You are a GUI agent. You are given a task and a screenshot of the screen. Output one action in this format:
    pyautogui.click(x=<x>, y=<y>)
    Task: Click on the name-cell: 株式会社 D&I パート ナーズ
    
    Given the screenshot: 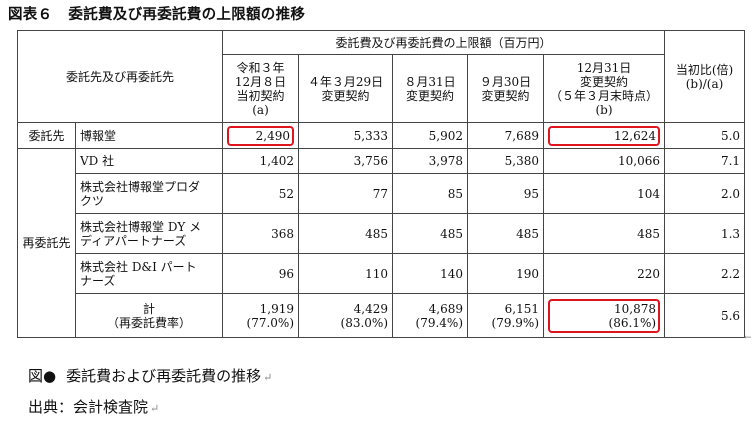 What is the action you would take?
    pyautogui.click(x=149, y=273)
    